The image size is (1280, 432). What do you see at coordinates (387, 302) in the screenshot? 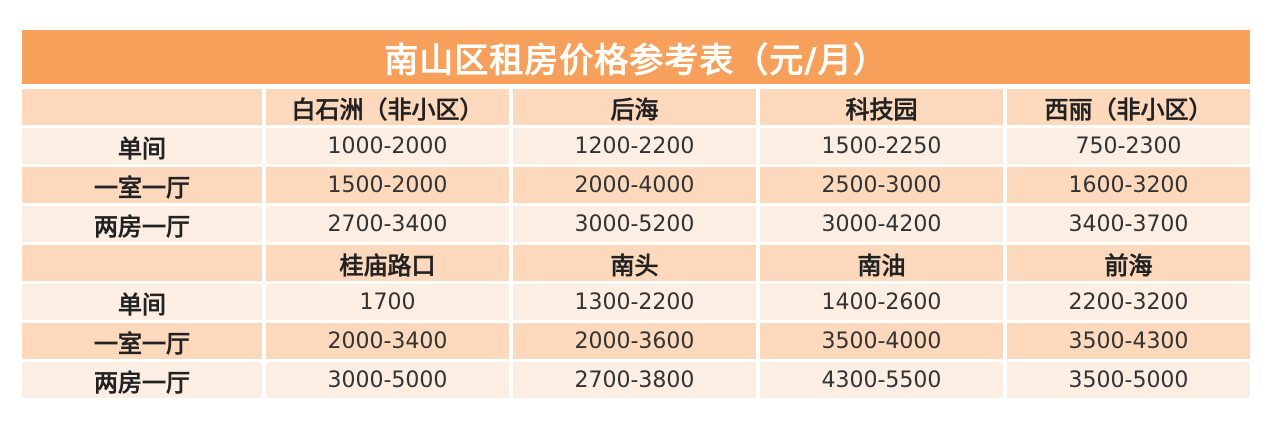
I see `price-cell: 1700` at bounding box center [387, 302].